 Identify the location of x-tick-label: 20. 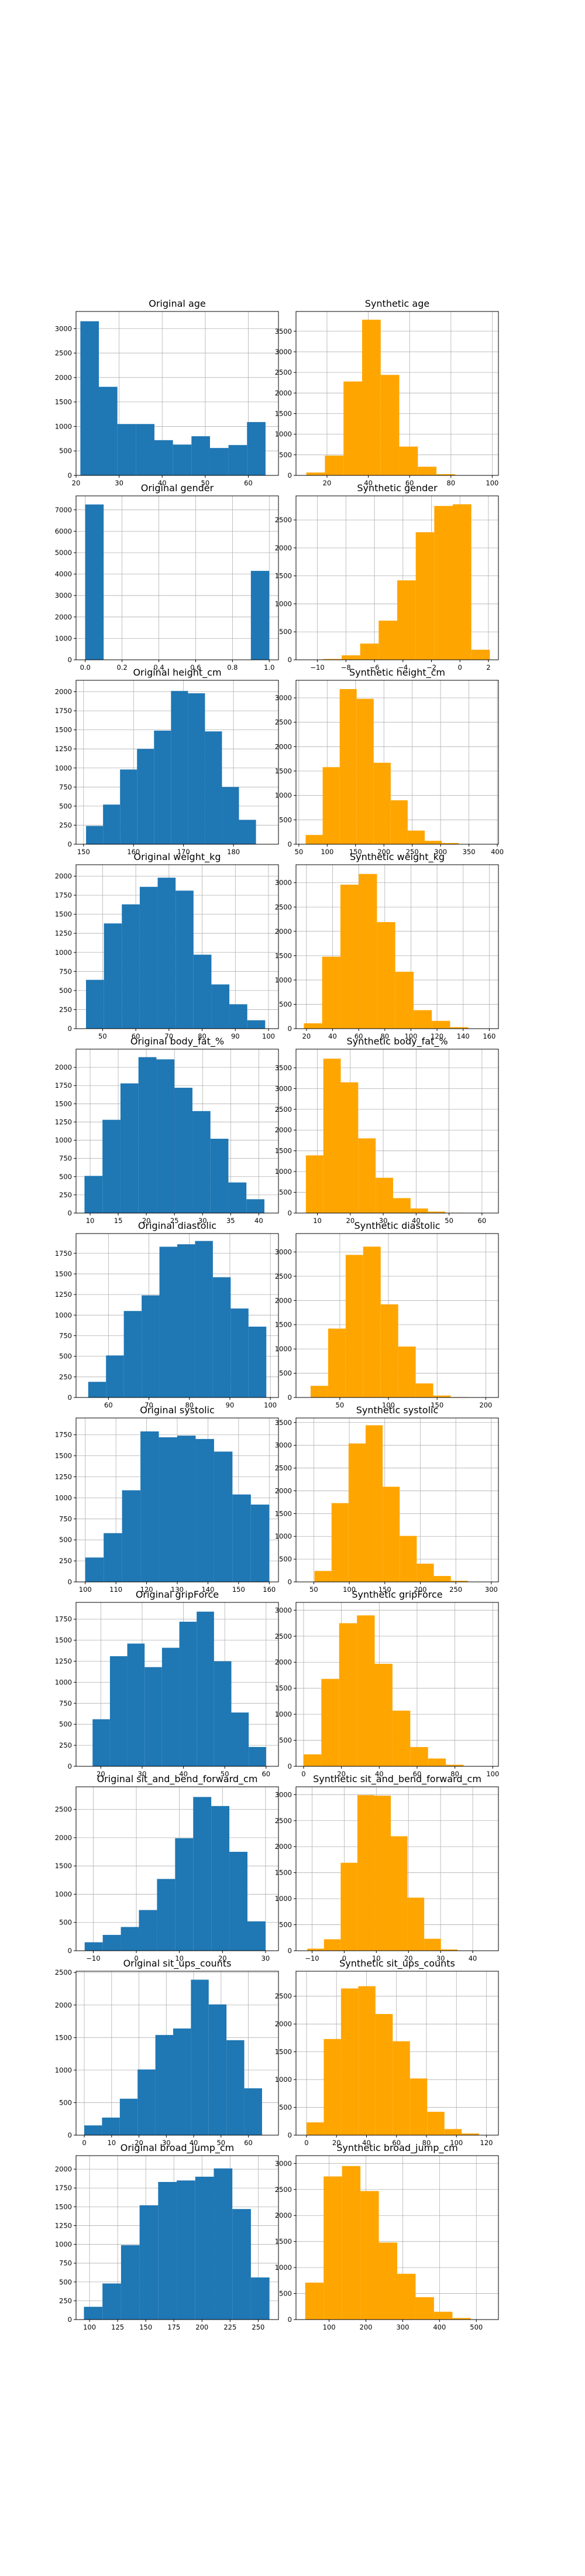
(306, 1036).